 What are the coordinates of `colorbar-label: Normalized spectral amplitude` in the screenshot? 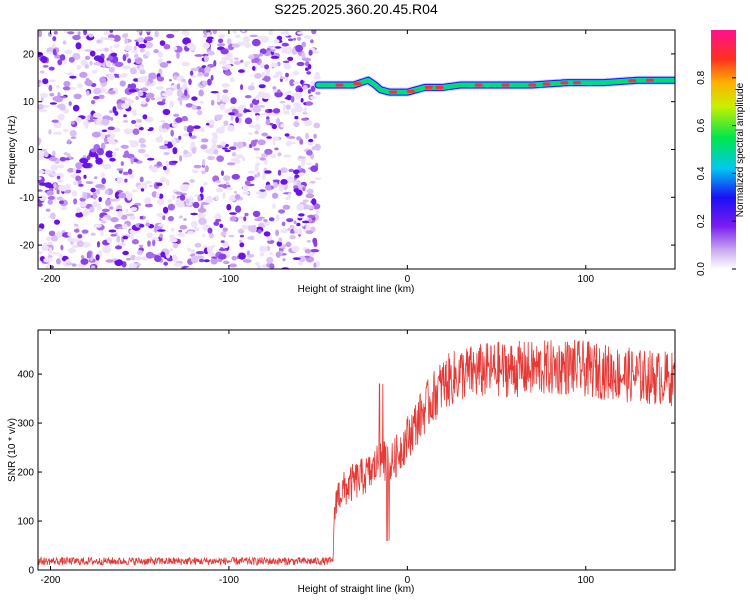 It's located at (740, 149).